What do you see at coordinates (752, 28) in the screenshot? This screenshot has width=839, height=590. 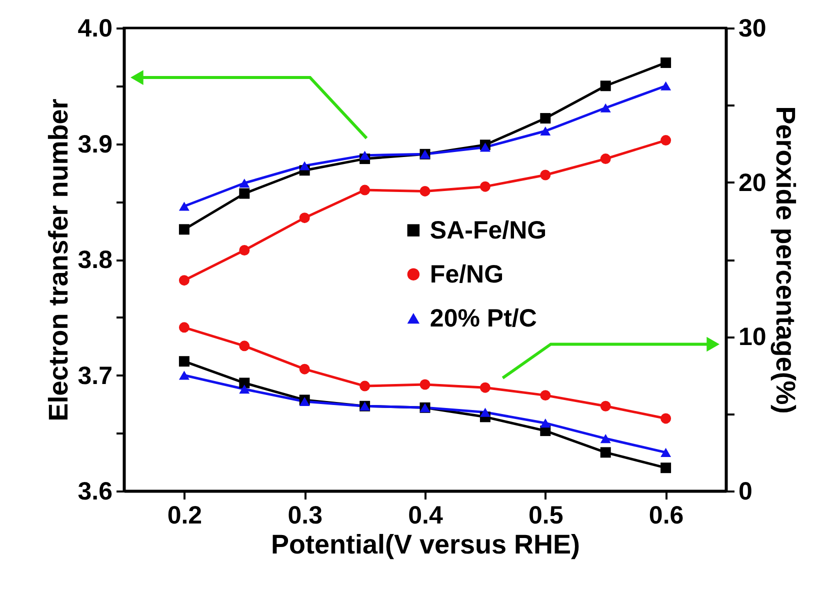 I see `y2-tick-label: 30` at bounding box center [752, 28].